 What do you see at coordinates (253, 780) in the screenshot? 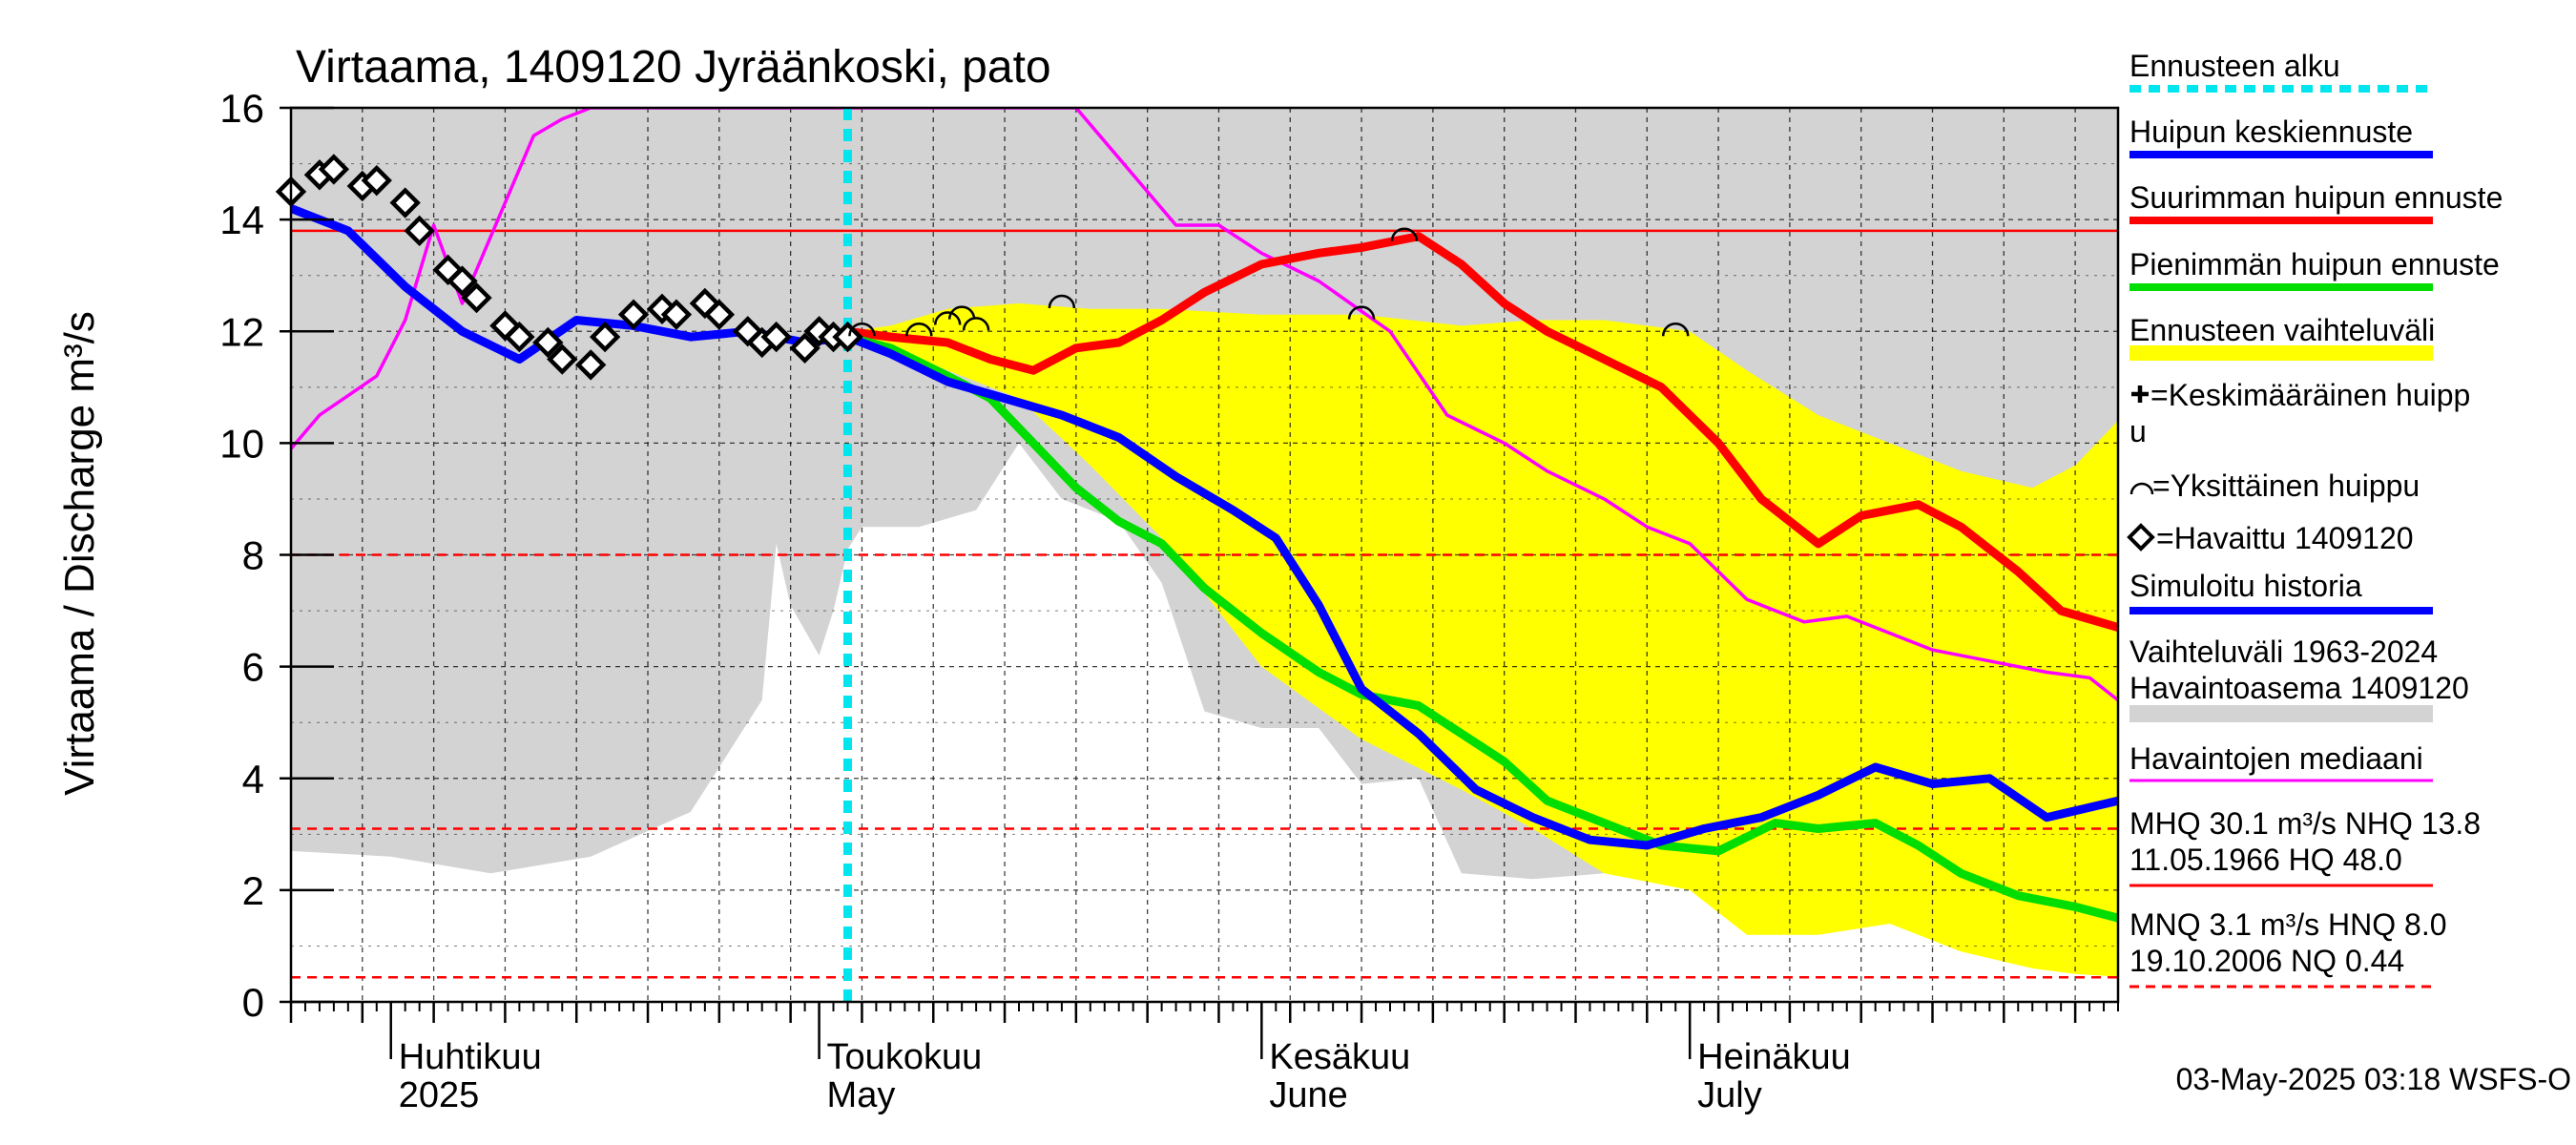
I see `y-tick-label: 4` at bounding box center [253, 780].